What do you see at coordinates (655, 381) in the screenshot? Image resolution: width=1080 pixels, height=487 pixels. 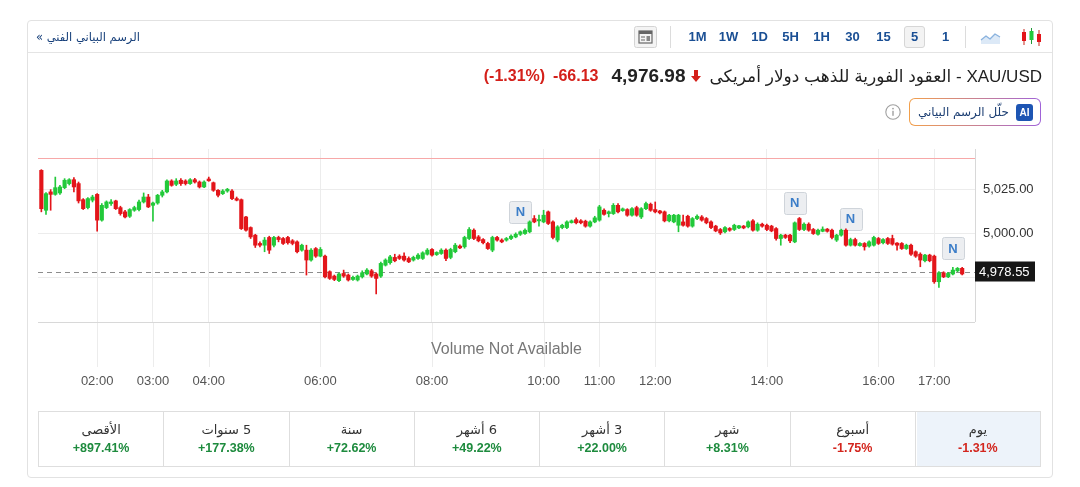 I see `x-tick-label: 12:00` at bounding box center [655, 381].